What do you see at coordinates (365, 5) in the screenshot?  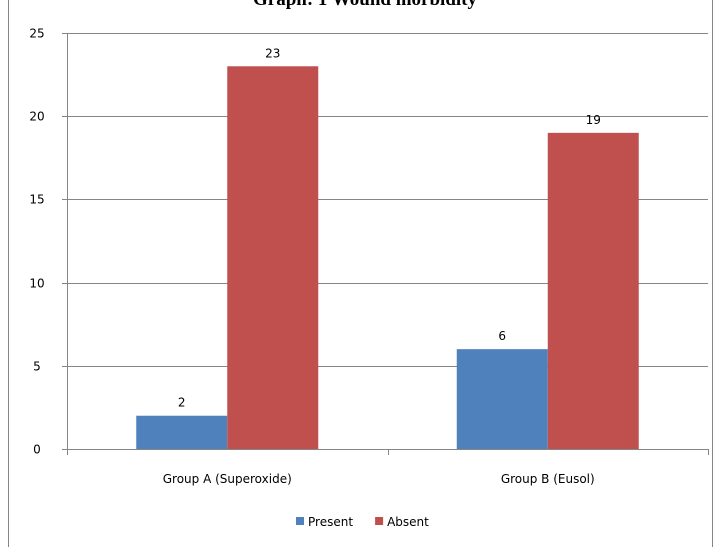 I see `chart-title: Graph: 1 Wound morbidity` at bounding box center [365, 5].